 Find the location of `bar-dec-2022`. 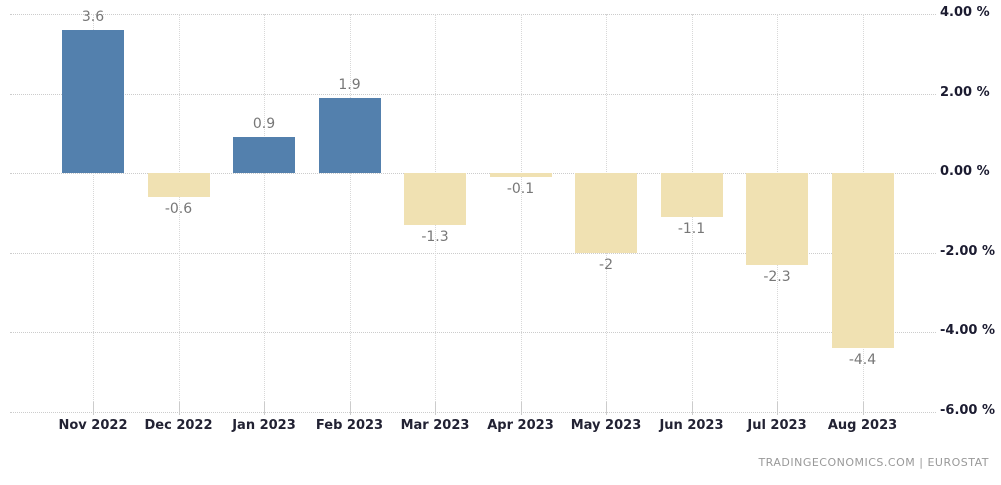

bar-dec-2022 is located at coordinates (178, 185).